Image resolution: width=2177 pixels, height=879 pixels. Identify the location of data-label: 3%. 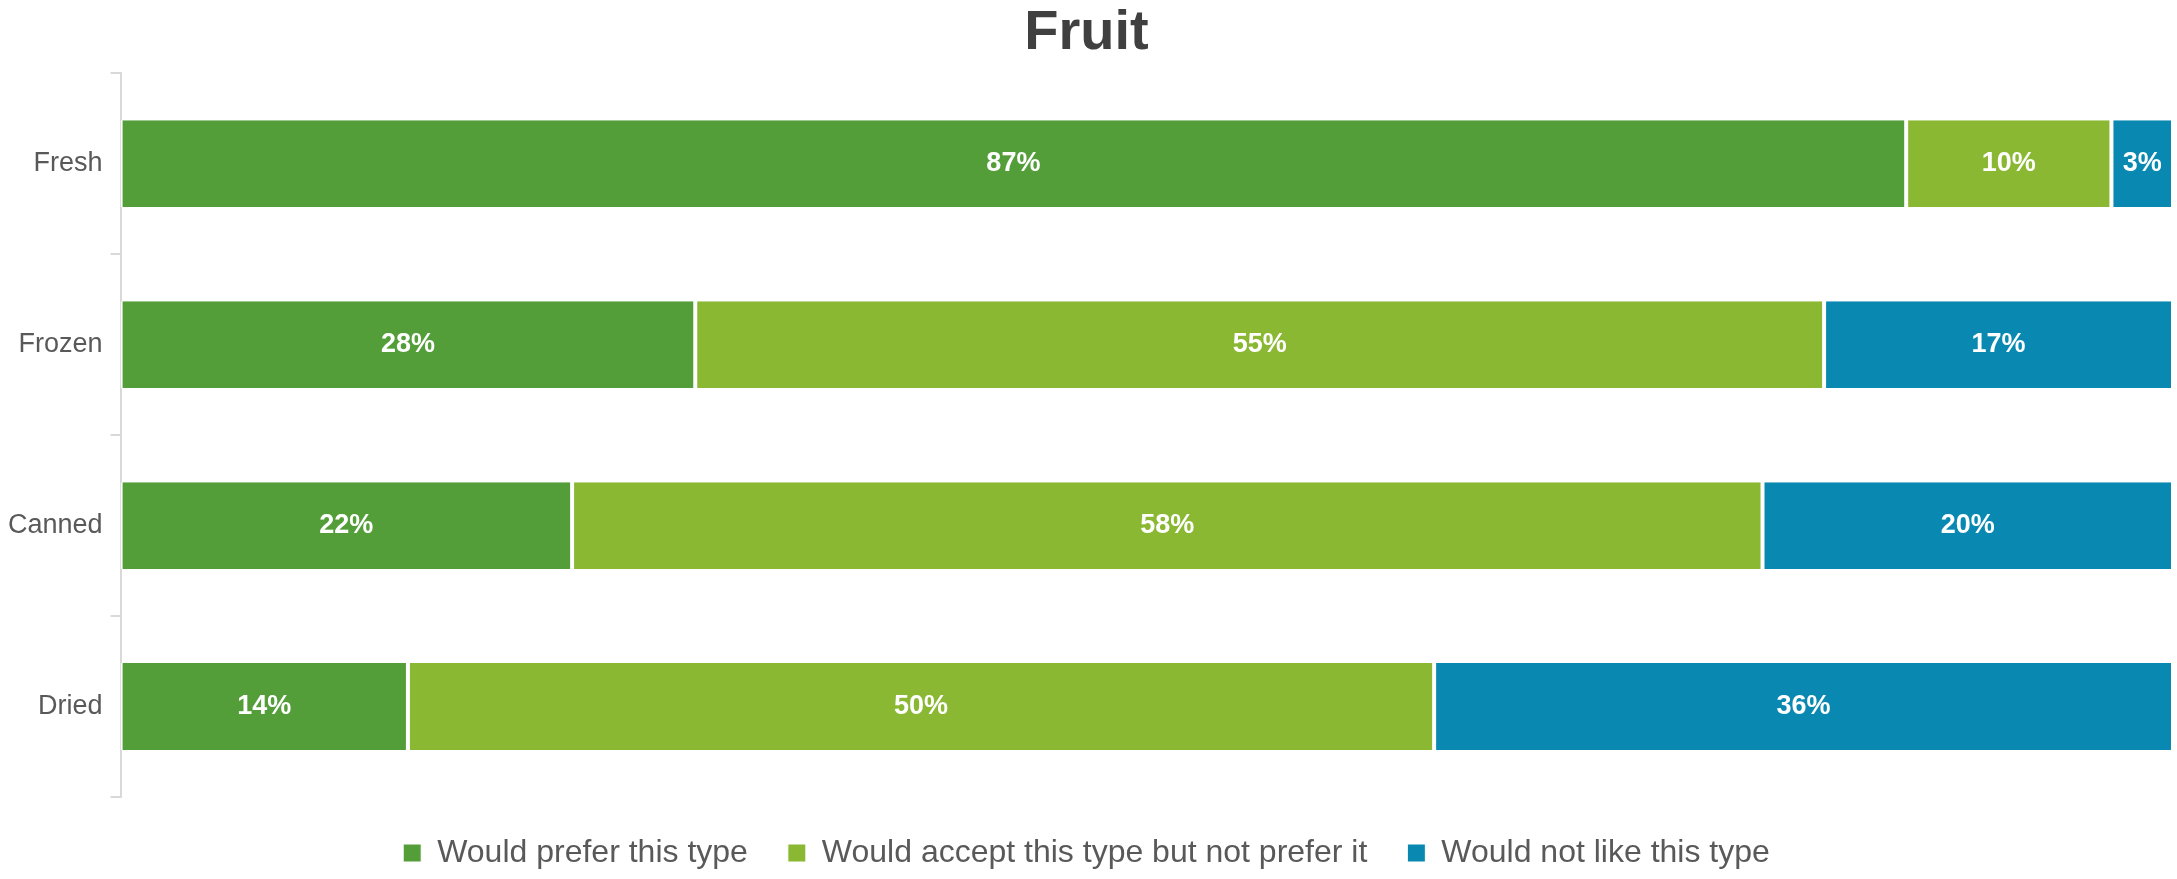
(2142, 162).